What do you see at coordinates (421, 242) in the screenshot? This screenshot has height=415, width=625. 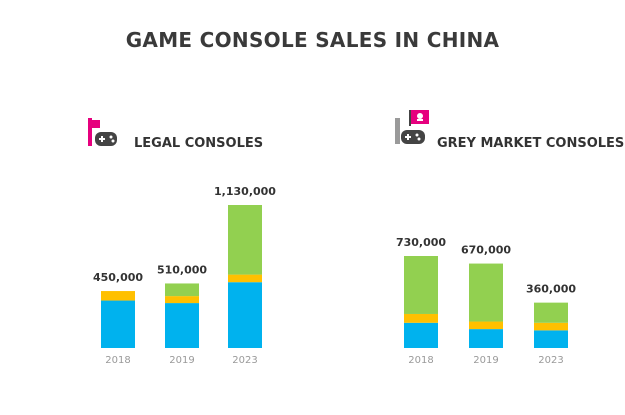 I see `total-label-2018: 730,000` at bounding box center [421, 242].